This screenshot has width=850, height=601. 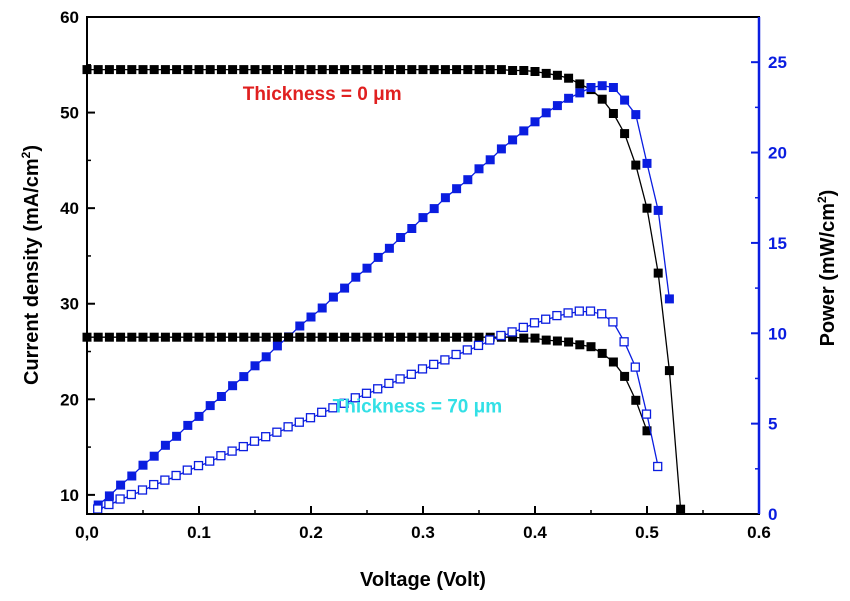 What do you see at coordinates (827, 268) in the screenshot?
I see `y-axis-right-title: Power (mW/cm2)` at bounding box center [827, 268].